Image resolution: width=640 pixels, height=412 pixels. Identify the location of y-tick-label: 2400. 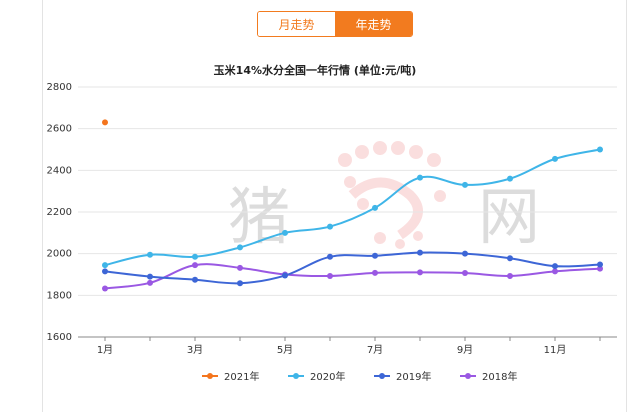
(59, 170).